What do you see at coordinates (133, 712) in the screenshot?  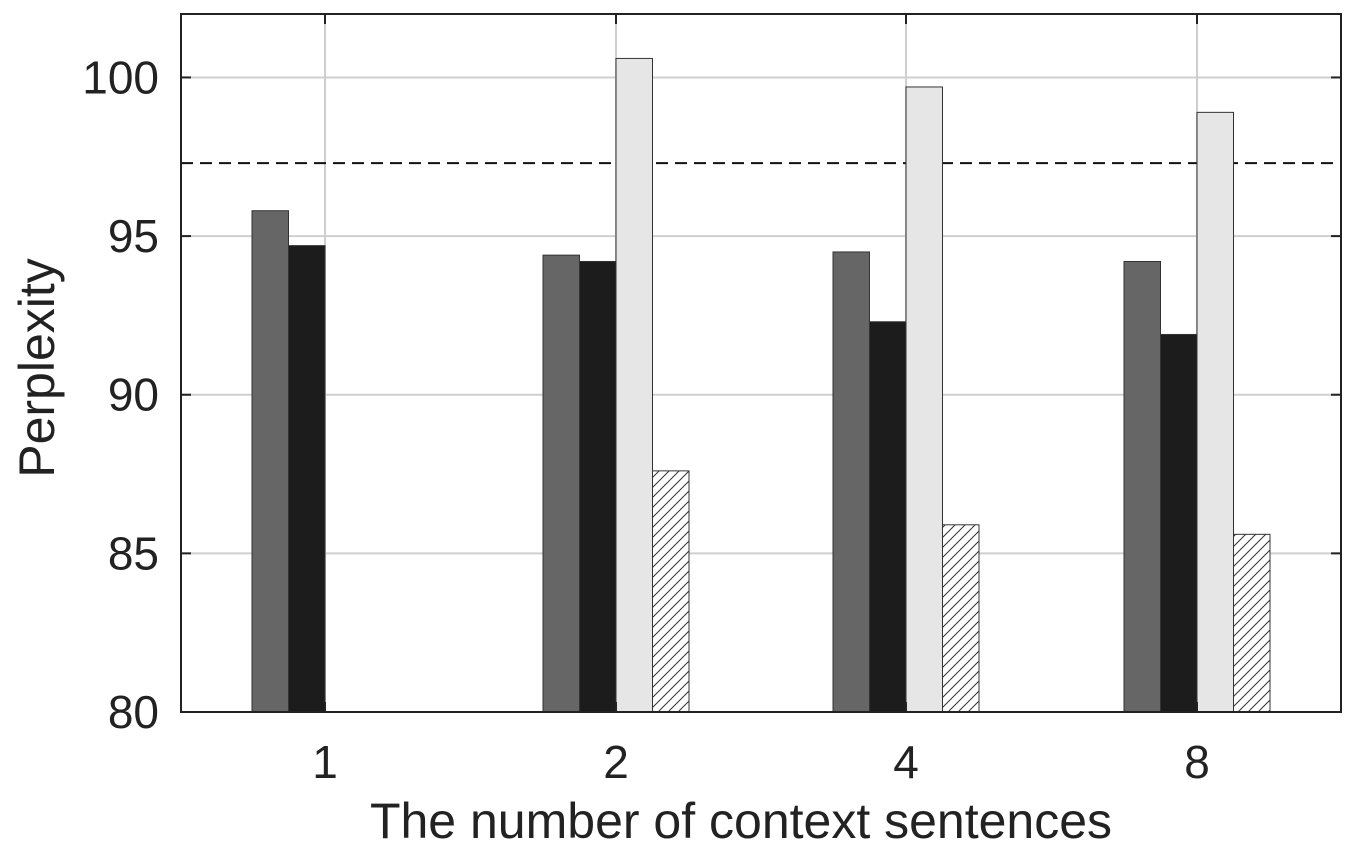 I see `y-tick-label: 80` at bounding box center [133, 712].